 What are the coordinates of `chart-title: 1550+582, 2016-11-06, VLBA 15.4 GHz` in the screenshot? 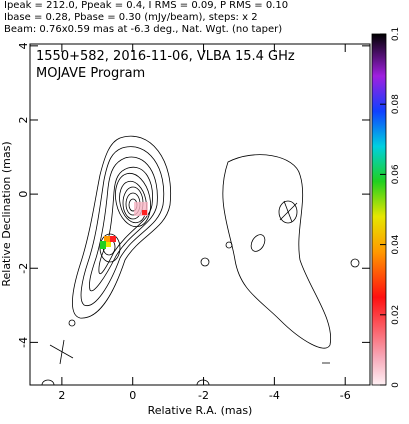 It's located at (165, 56).